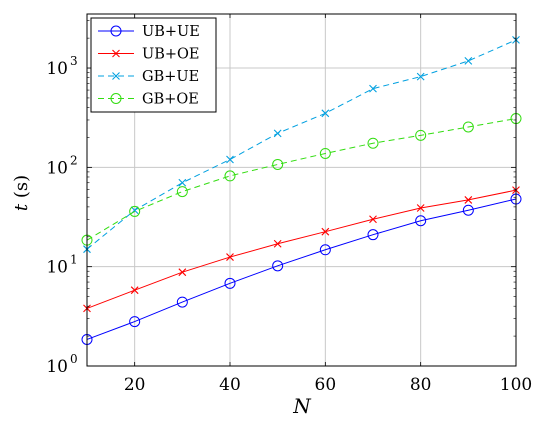 The image size is (538, 424). Describe the element at coordinates (74, 160) in the screenshot. I see `y-tick-exponent: 2` at that location.